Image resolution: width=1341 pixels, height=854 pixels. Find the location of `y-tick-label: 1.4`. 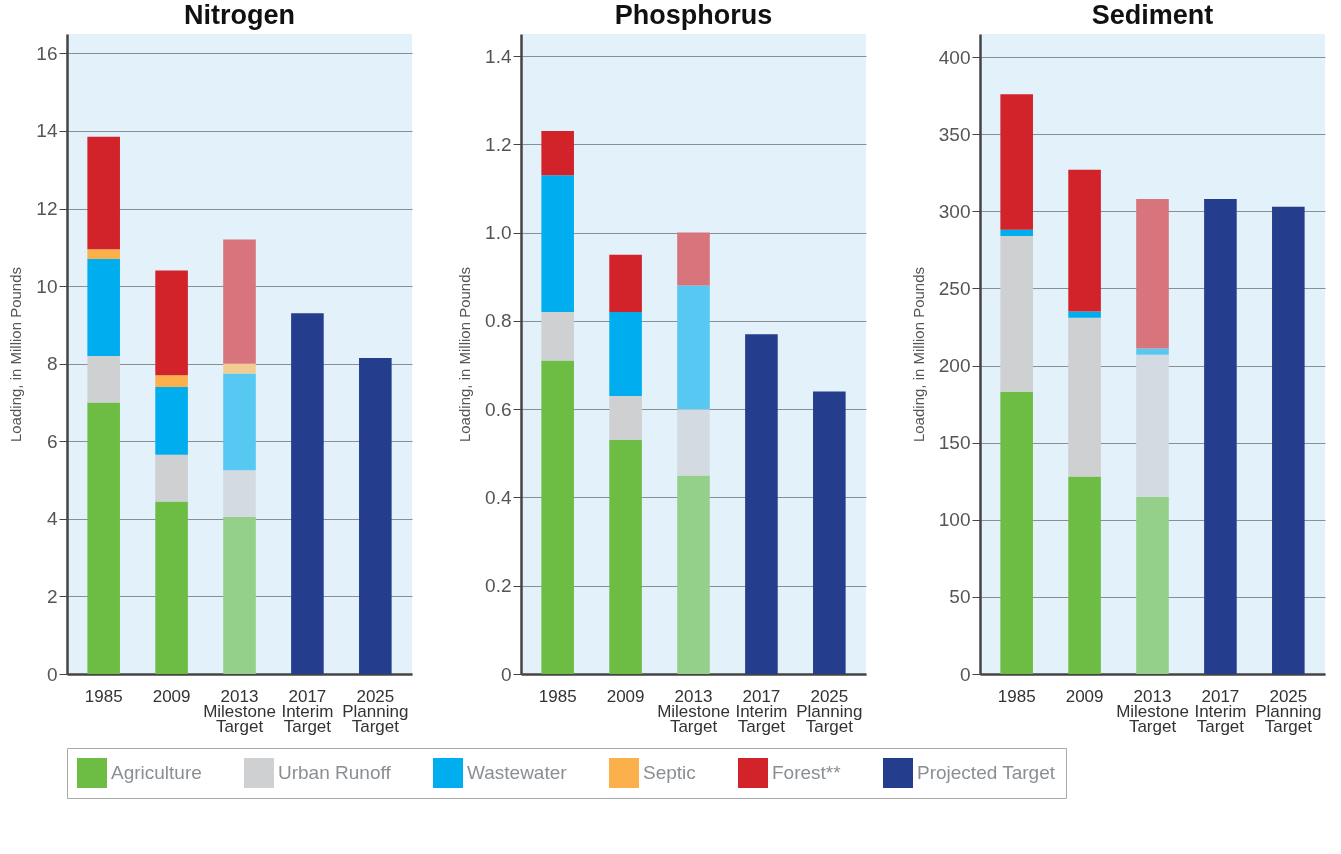

y-tick-label: 1.4 is located at coordinates (498, 56).